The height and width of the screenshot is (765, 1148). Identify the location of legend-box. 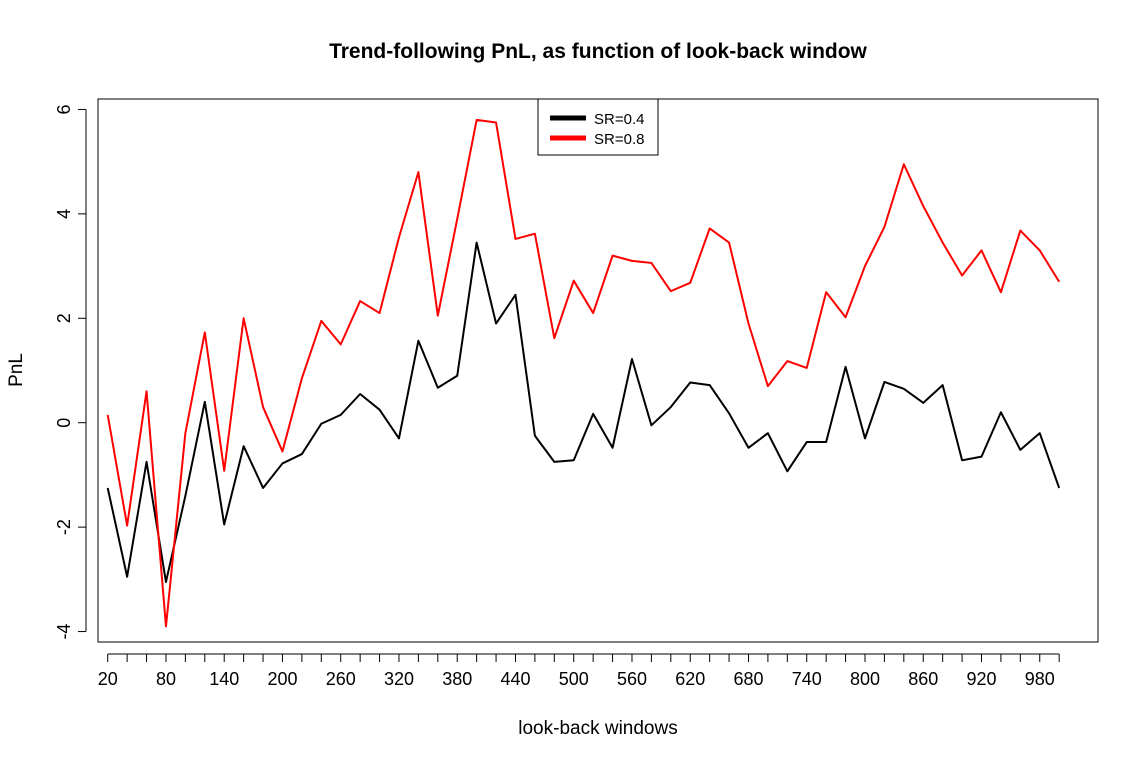
(598, 127).